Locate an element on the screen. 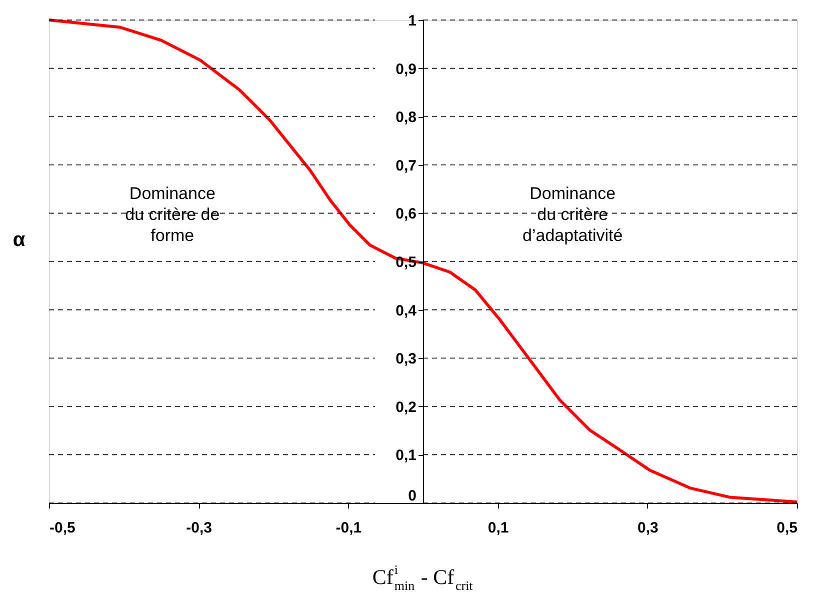 This screenshot has width=815, height=606. y-tick-label: 1 is located at coordinates (412, 21).